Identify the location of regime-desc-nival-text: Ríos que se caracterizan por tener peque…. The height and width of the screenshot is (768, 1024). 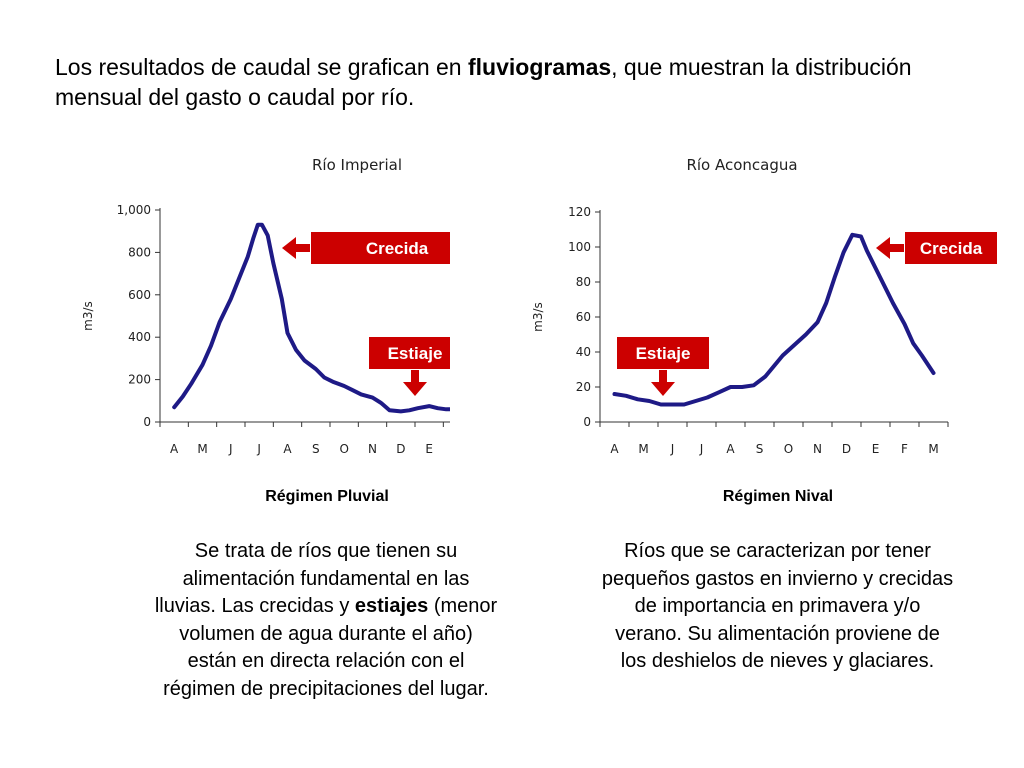
(777, 606).